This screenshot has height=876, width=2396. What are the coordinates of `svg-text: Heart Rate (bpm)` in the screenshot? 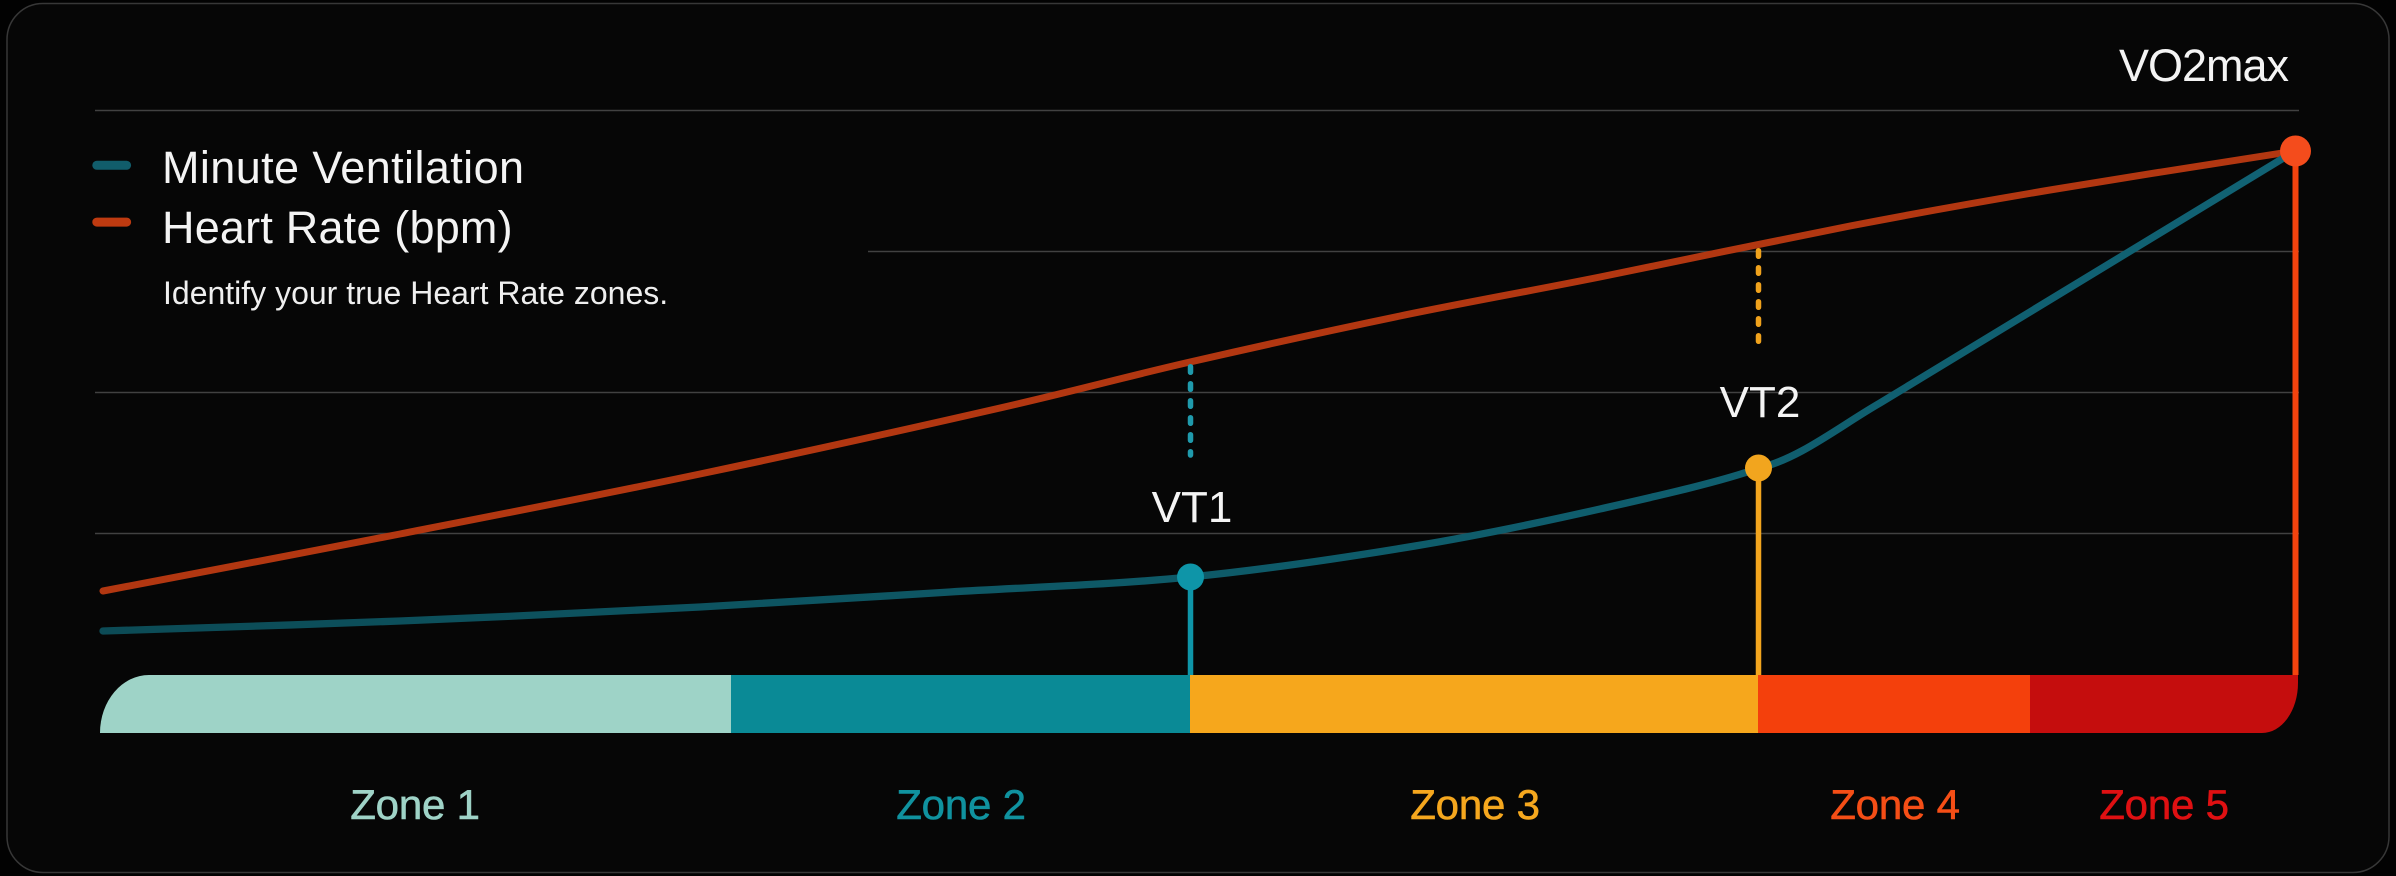 It's located at (337, 227).